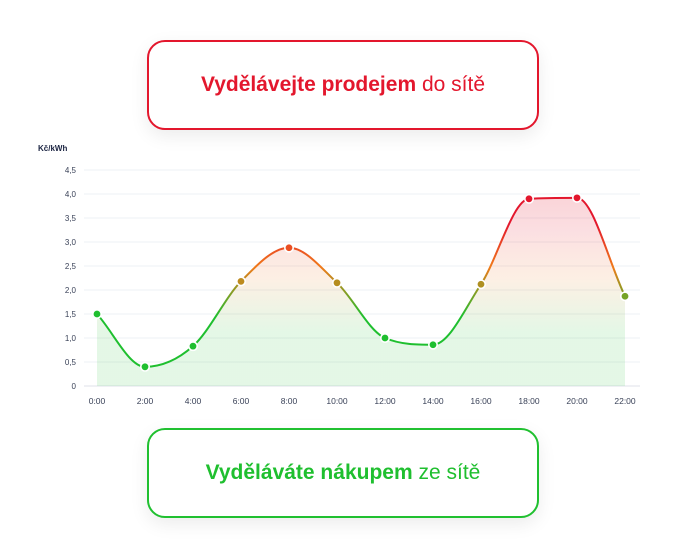 The width and height of the screenshot is (684, 558). Describe the element at coordinates (71, 242) in the screenshot. I see `y-tick-label: 3,0` at that location.